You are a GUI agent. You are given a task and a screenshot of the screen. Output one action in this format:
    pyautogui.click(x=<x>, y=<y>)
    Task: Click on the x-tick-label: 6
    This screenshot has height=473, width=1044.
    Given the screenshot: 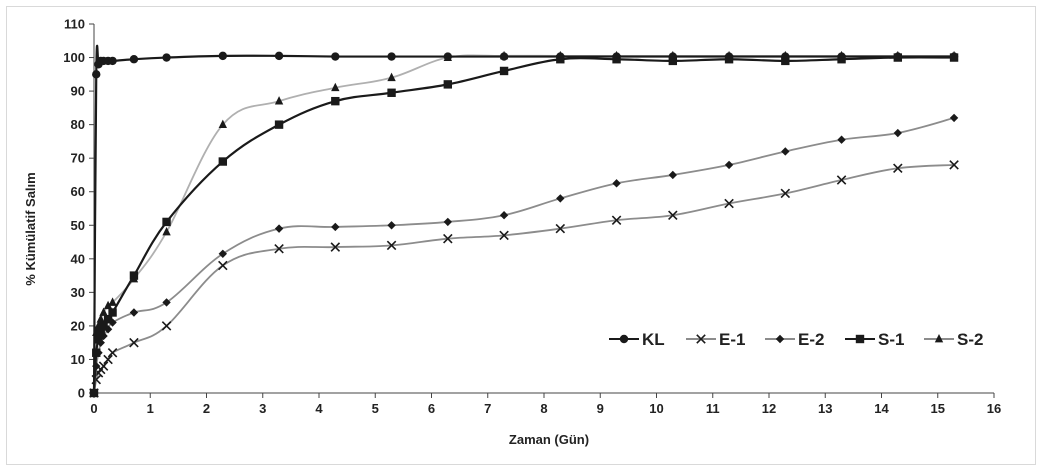 What is the action you would take?
    pyautogui.click(x=431, y=408)
    